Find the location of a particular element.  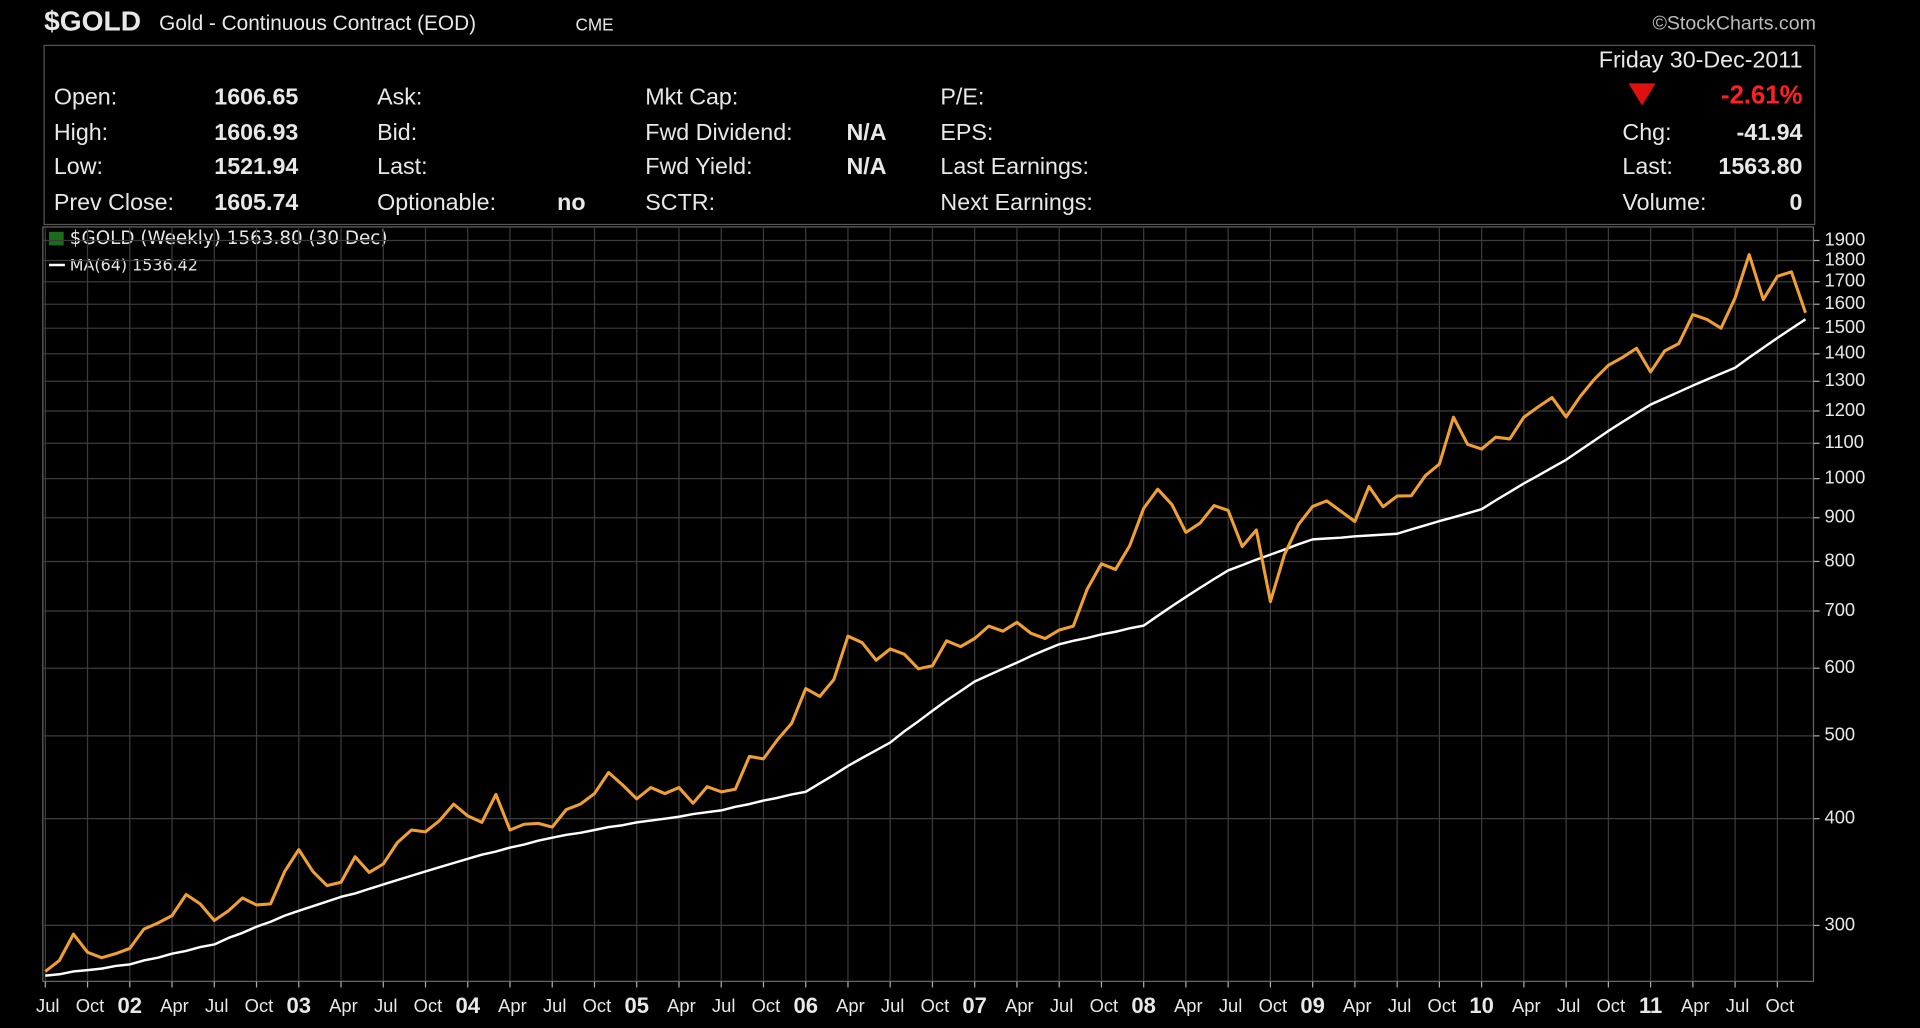

quote-label: Open: is located at coordinates (85, 96).